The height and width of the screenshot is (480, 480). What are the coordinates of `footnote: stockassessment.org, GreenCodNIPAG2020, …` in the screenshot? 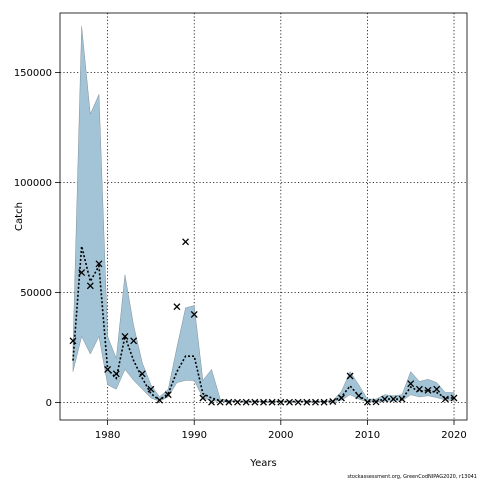 It's located at (412, 477).